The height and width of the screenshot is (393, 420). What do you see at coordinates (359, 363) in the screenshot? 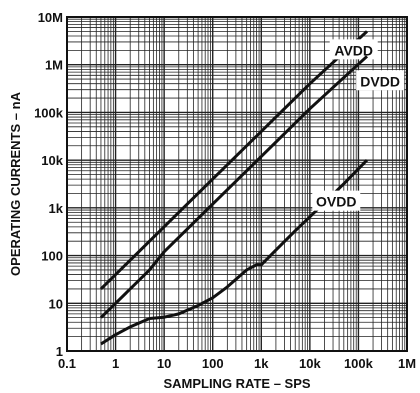
I see `x-tick-label: 100k` at bounding box center [359, 363].